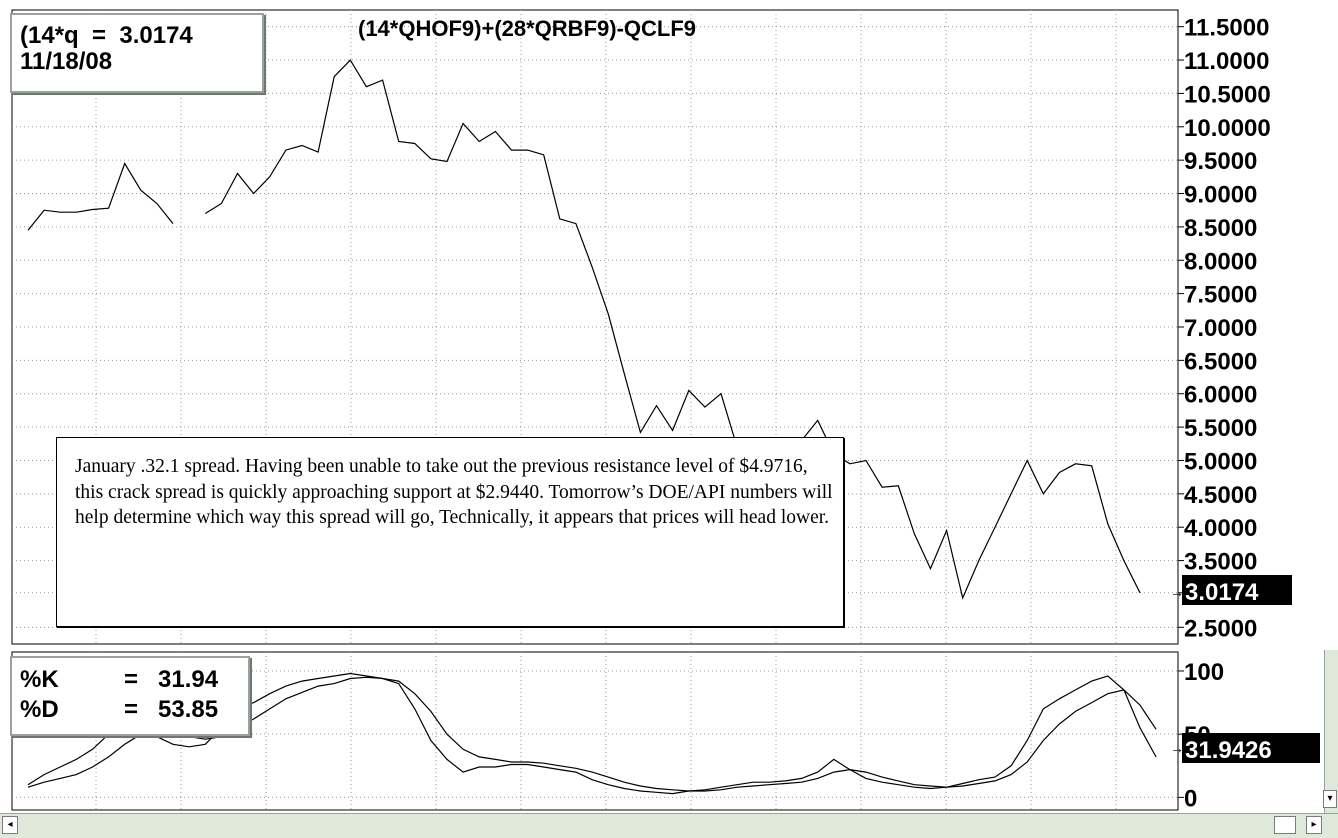  I want to click on price-tick-label: 5.0000, so click(1220, 461).